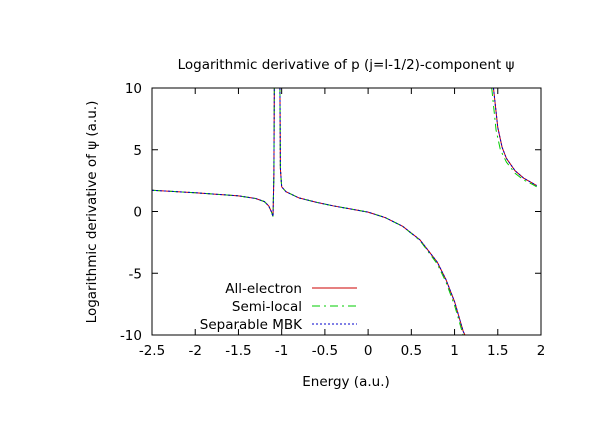  Describe the element at coordinates (368, 351) in the screenshot. I see `x-tick-label: 0` at that location.